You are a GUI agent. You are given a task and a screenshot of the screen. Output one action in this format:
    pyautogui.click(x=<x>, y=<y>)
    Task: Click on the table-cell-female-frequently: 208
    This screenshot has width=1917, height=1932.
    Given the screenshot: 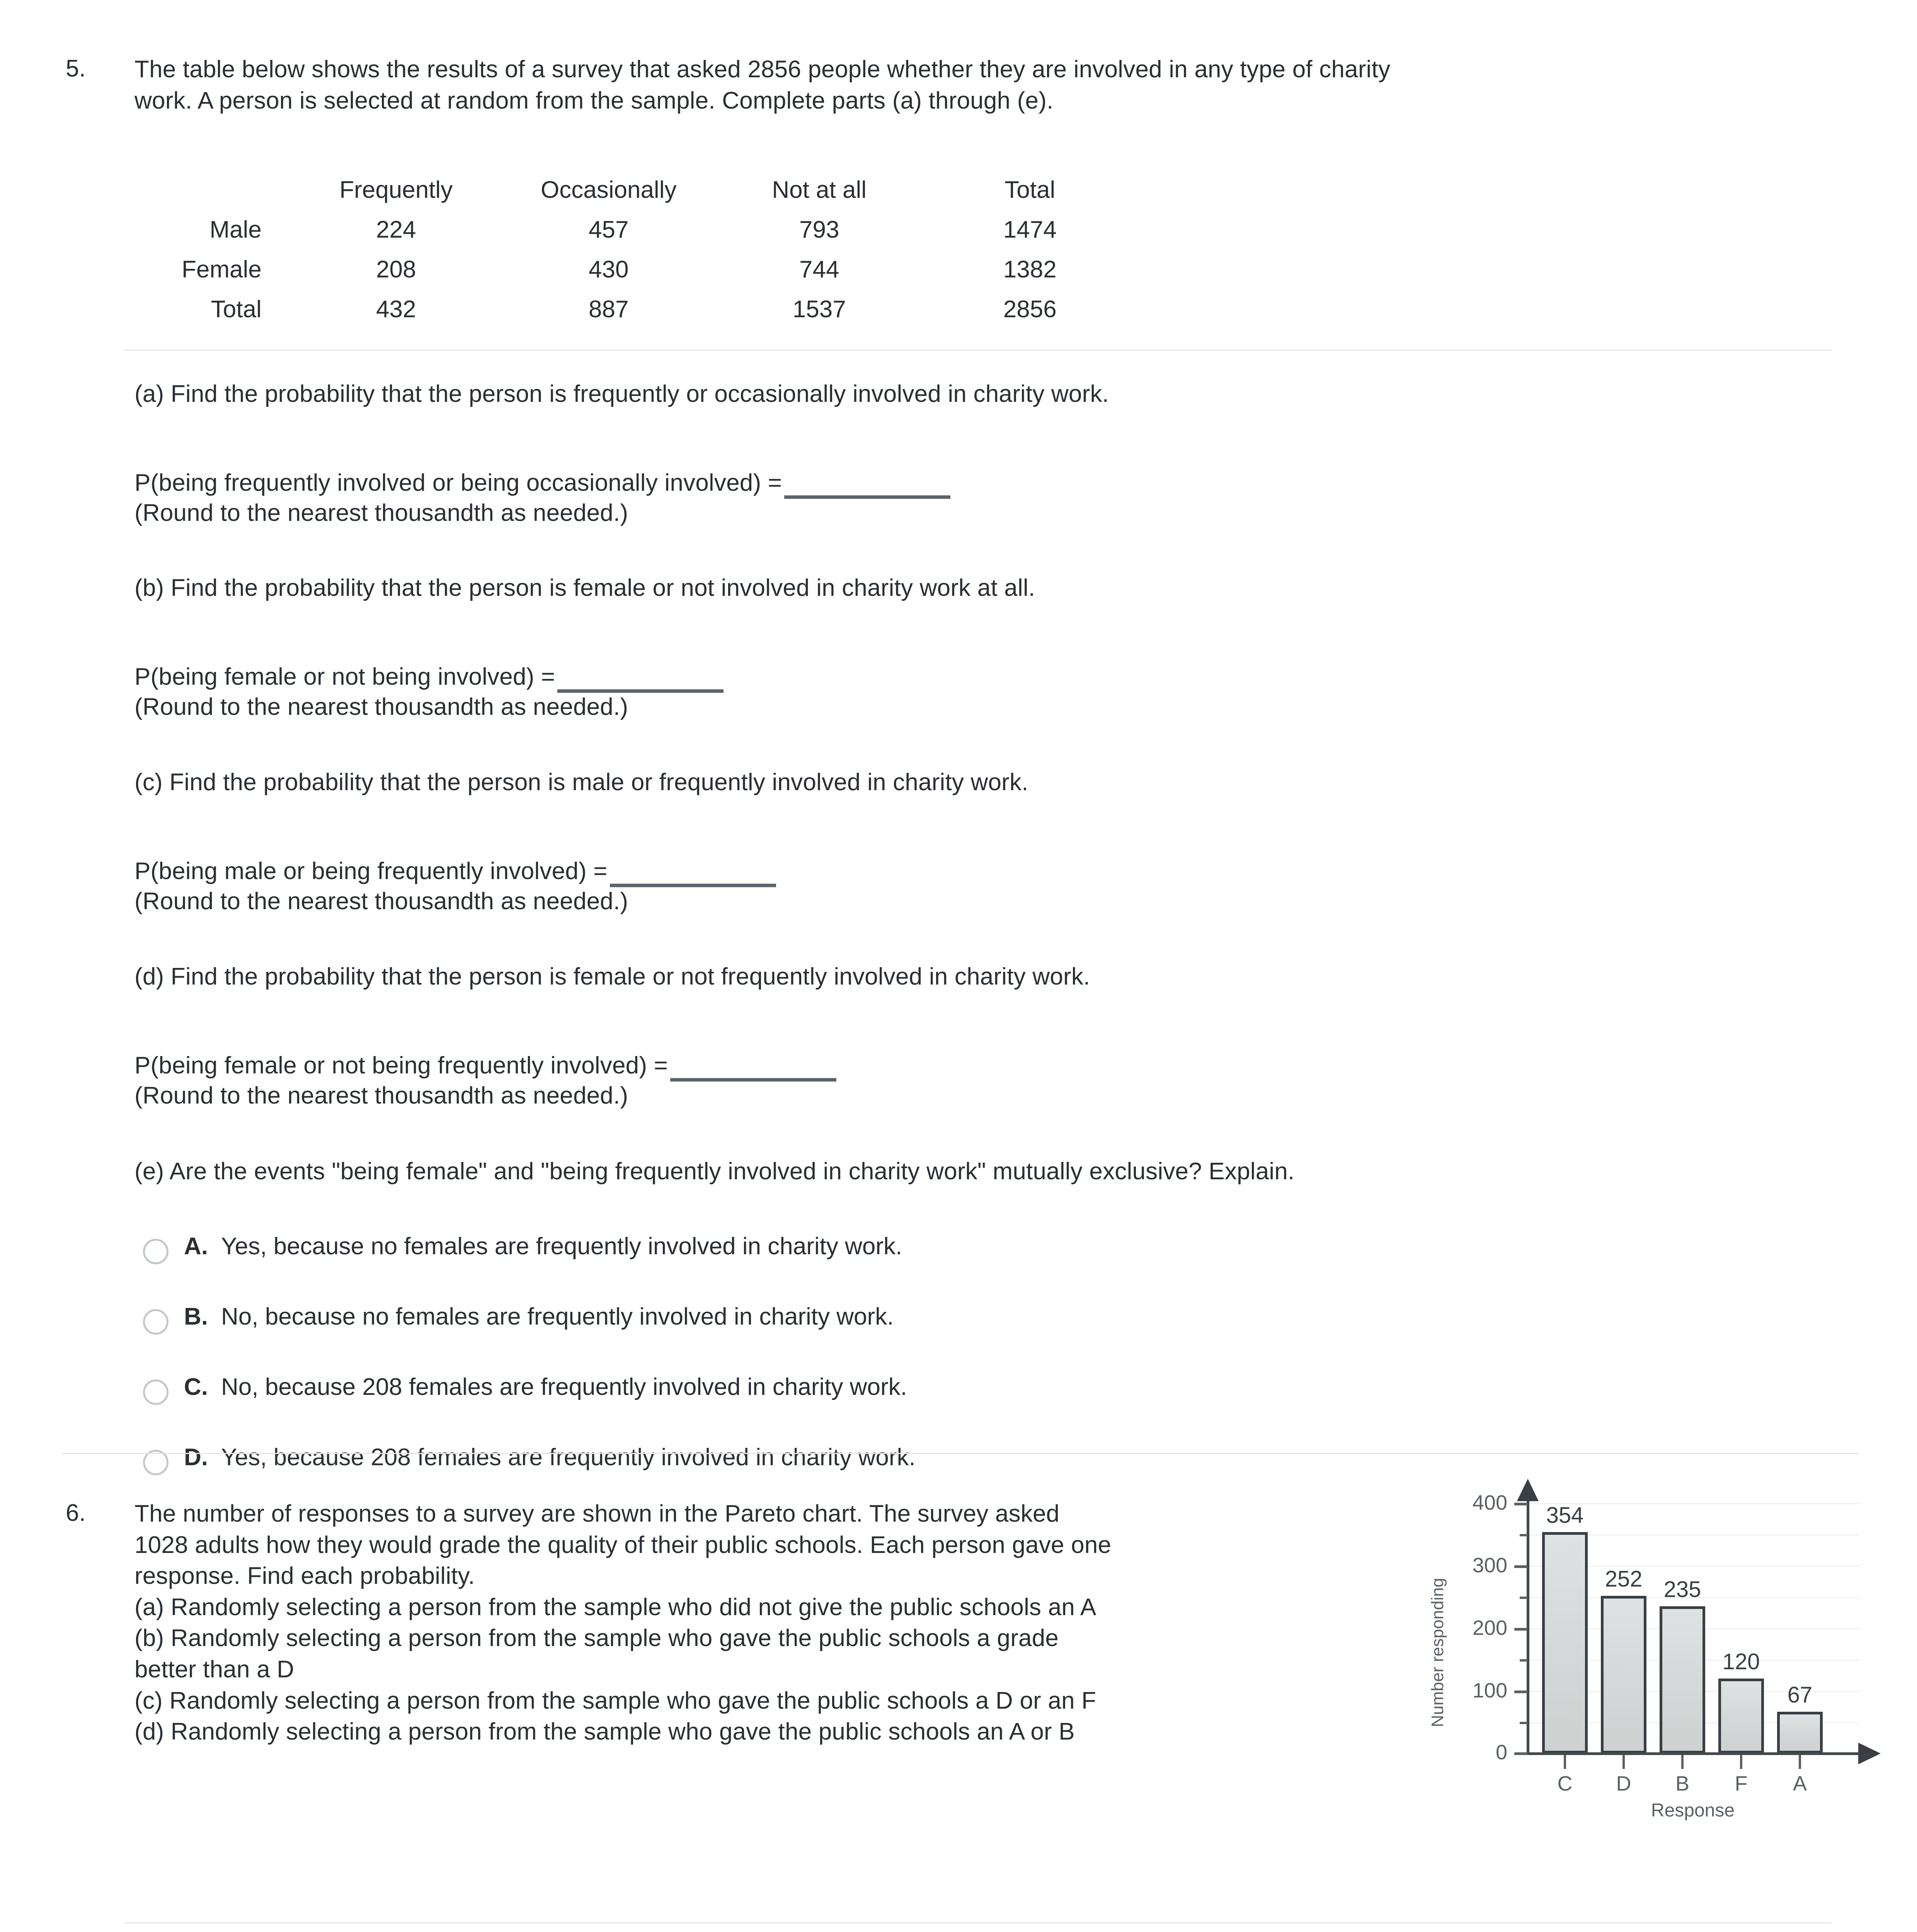 What is the action you would take?
    pyautogui.click(x=396, y=269)
    